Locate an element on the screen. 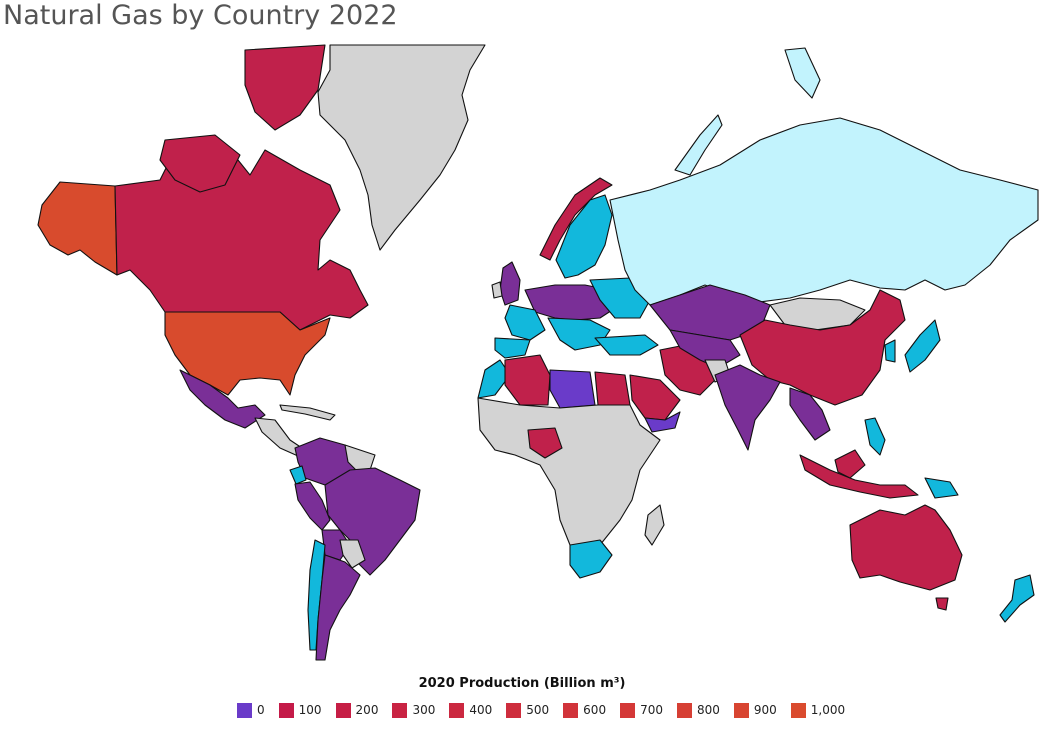 The image size is (1044, 730). region-paraguay is located at coordinates (352, 554).